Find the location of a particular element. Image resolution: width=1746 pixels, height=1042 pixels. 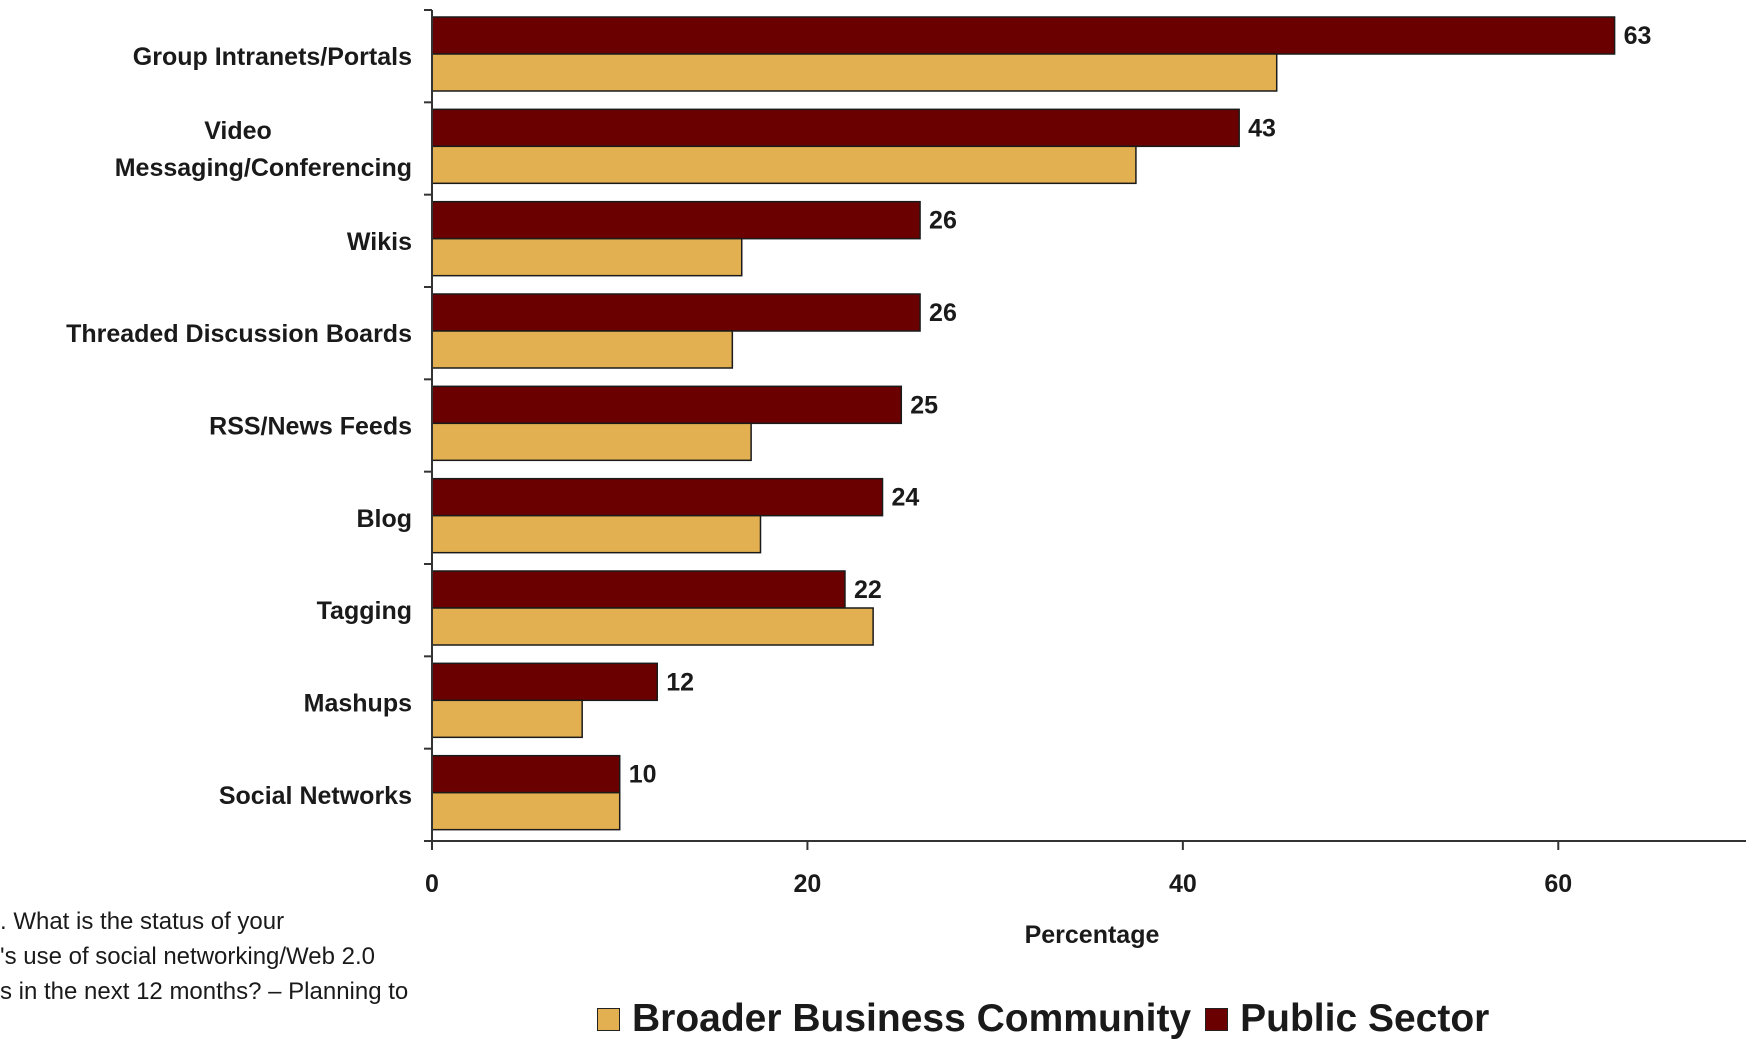

legend-label-public-sector: Public Sector is located at coordinates (1365, 1018).